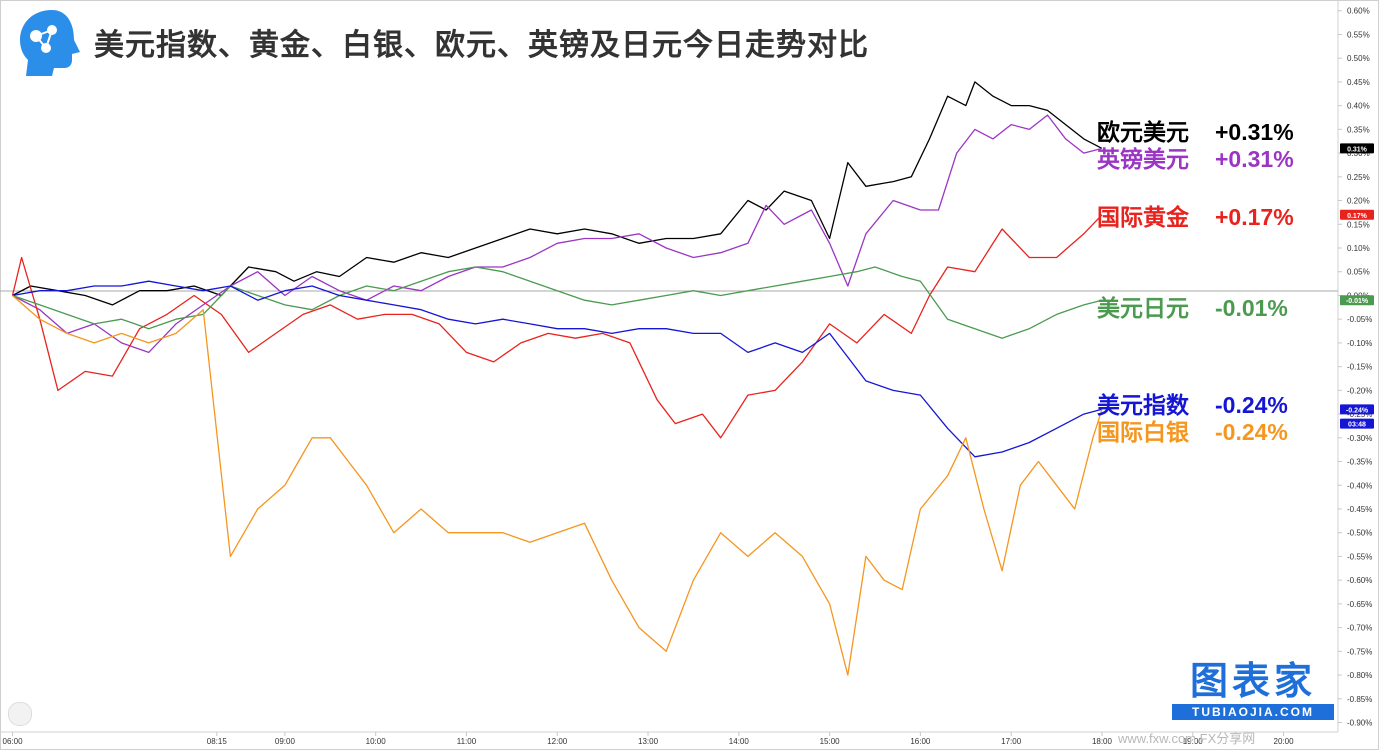  I want to click on y-tick-label: -0.20%, so click(1359, 390).